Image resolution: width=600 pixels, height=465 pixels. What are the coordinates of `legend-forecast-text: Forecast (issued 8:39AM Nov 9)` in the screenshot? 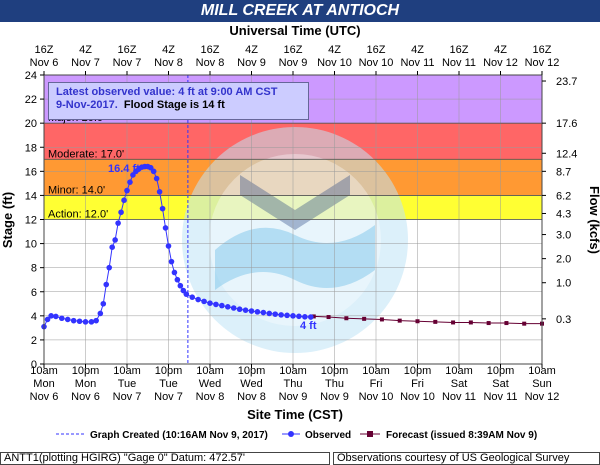 It's located at (461, 435).